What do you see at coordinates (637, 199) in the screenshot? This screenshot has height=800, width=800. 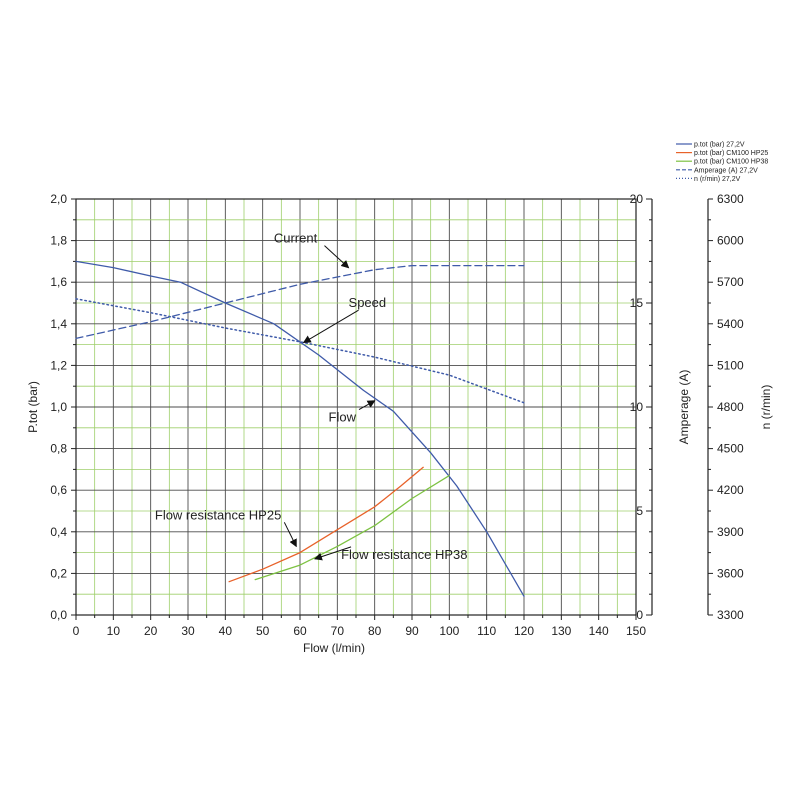 I see `amperage-tick-label: 20` at bounding box center [637, 199].